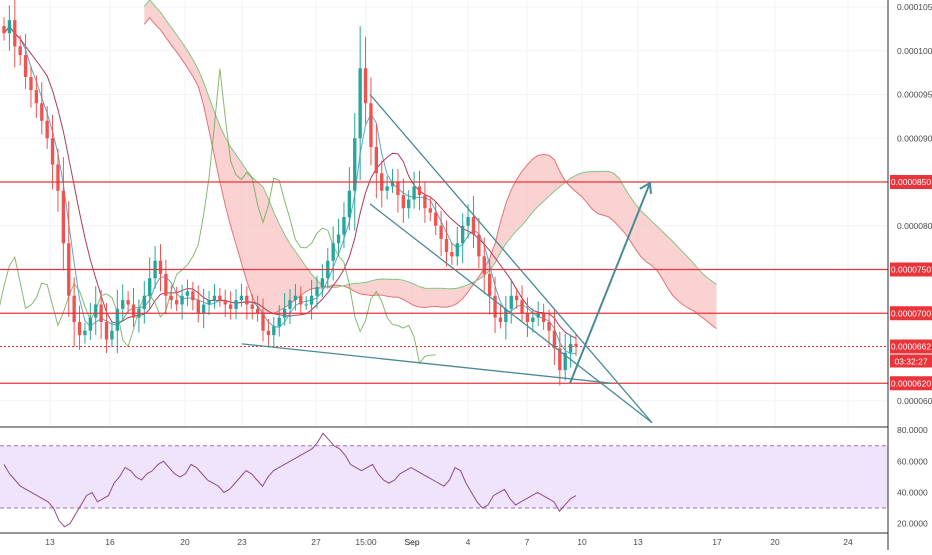 Image resolution: width=932 pixels, height=555 pixels. I want to click on countdown-label: 03:32:27, so click(910, 362).